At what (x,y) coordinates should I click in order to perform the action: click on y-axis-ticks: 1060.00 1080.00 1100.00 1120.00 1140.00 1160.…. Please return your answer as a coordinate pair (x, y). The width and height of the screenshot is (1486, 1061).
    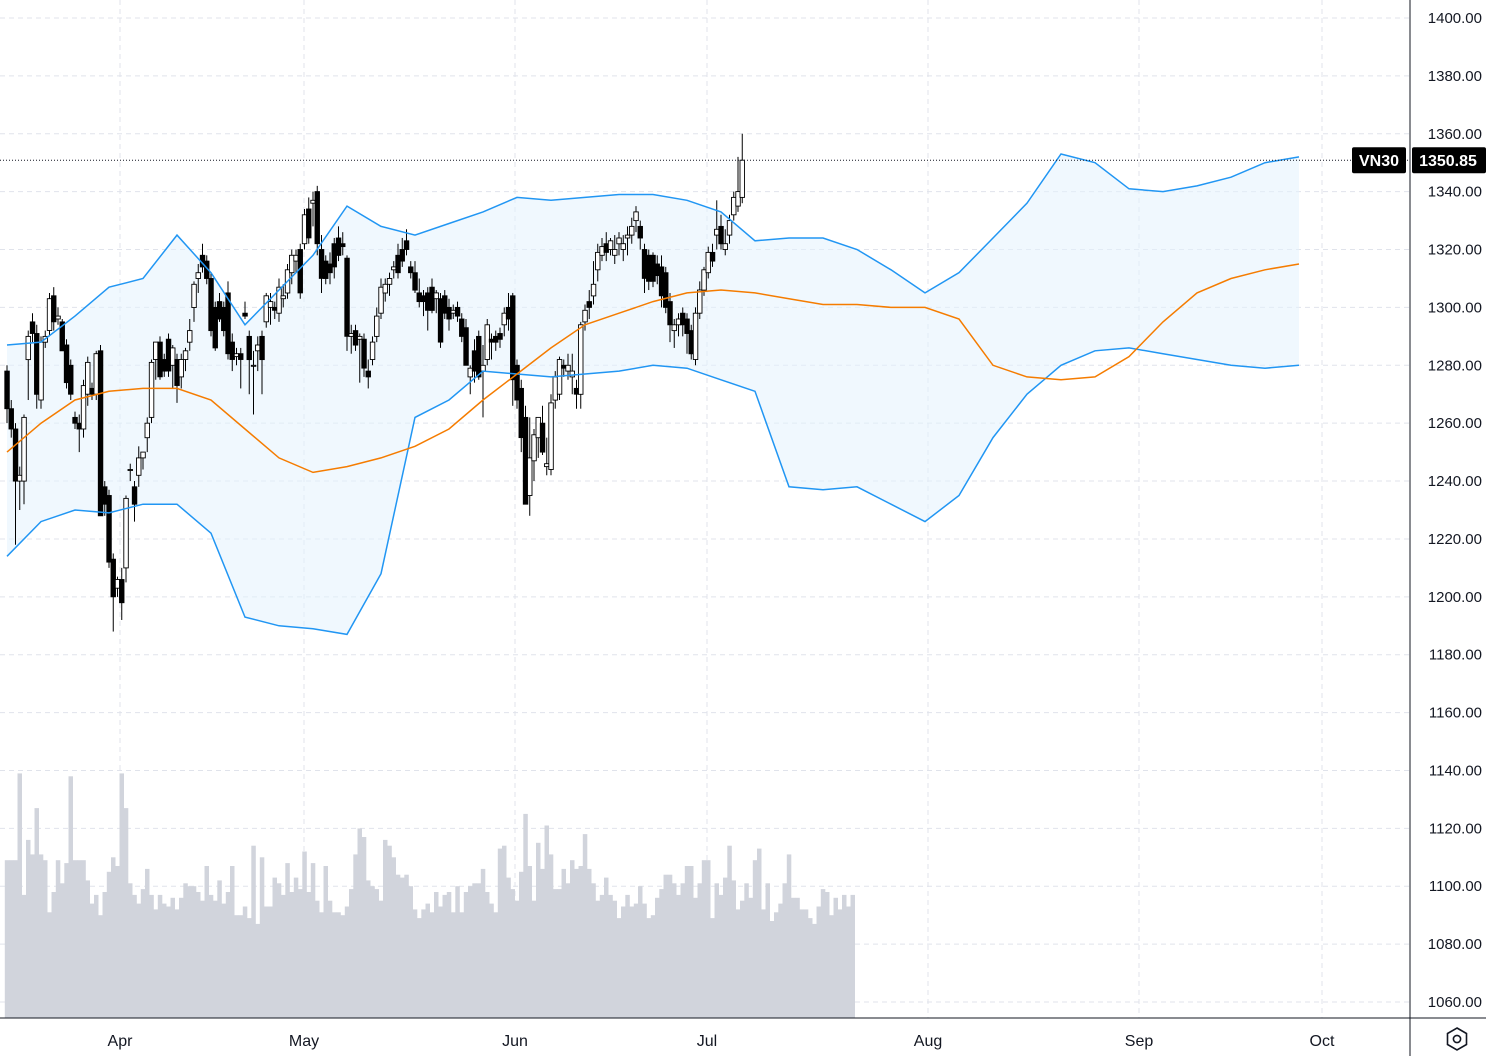
    Looking at the image, I should click on (1455, 510).